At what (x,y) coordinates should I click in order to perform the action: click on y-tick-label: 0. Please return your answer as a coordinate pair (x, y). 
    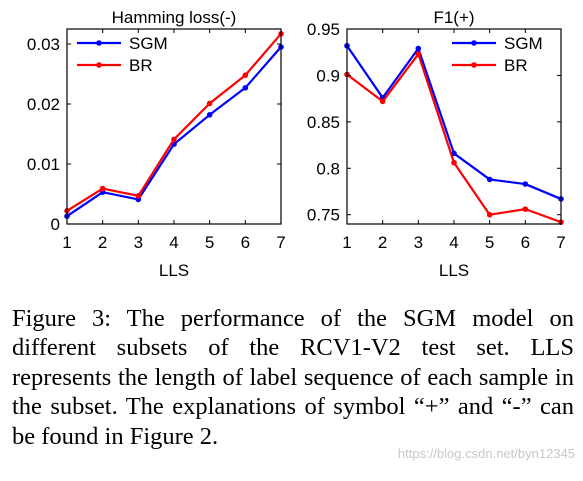
    Looking at the image, I should click on (55, 224).